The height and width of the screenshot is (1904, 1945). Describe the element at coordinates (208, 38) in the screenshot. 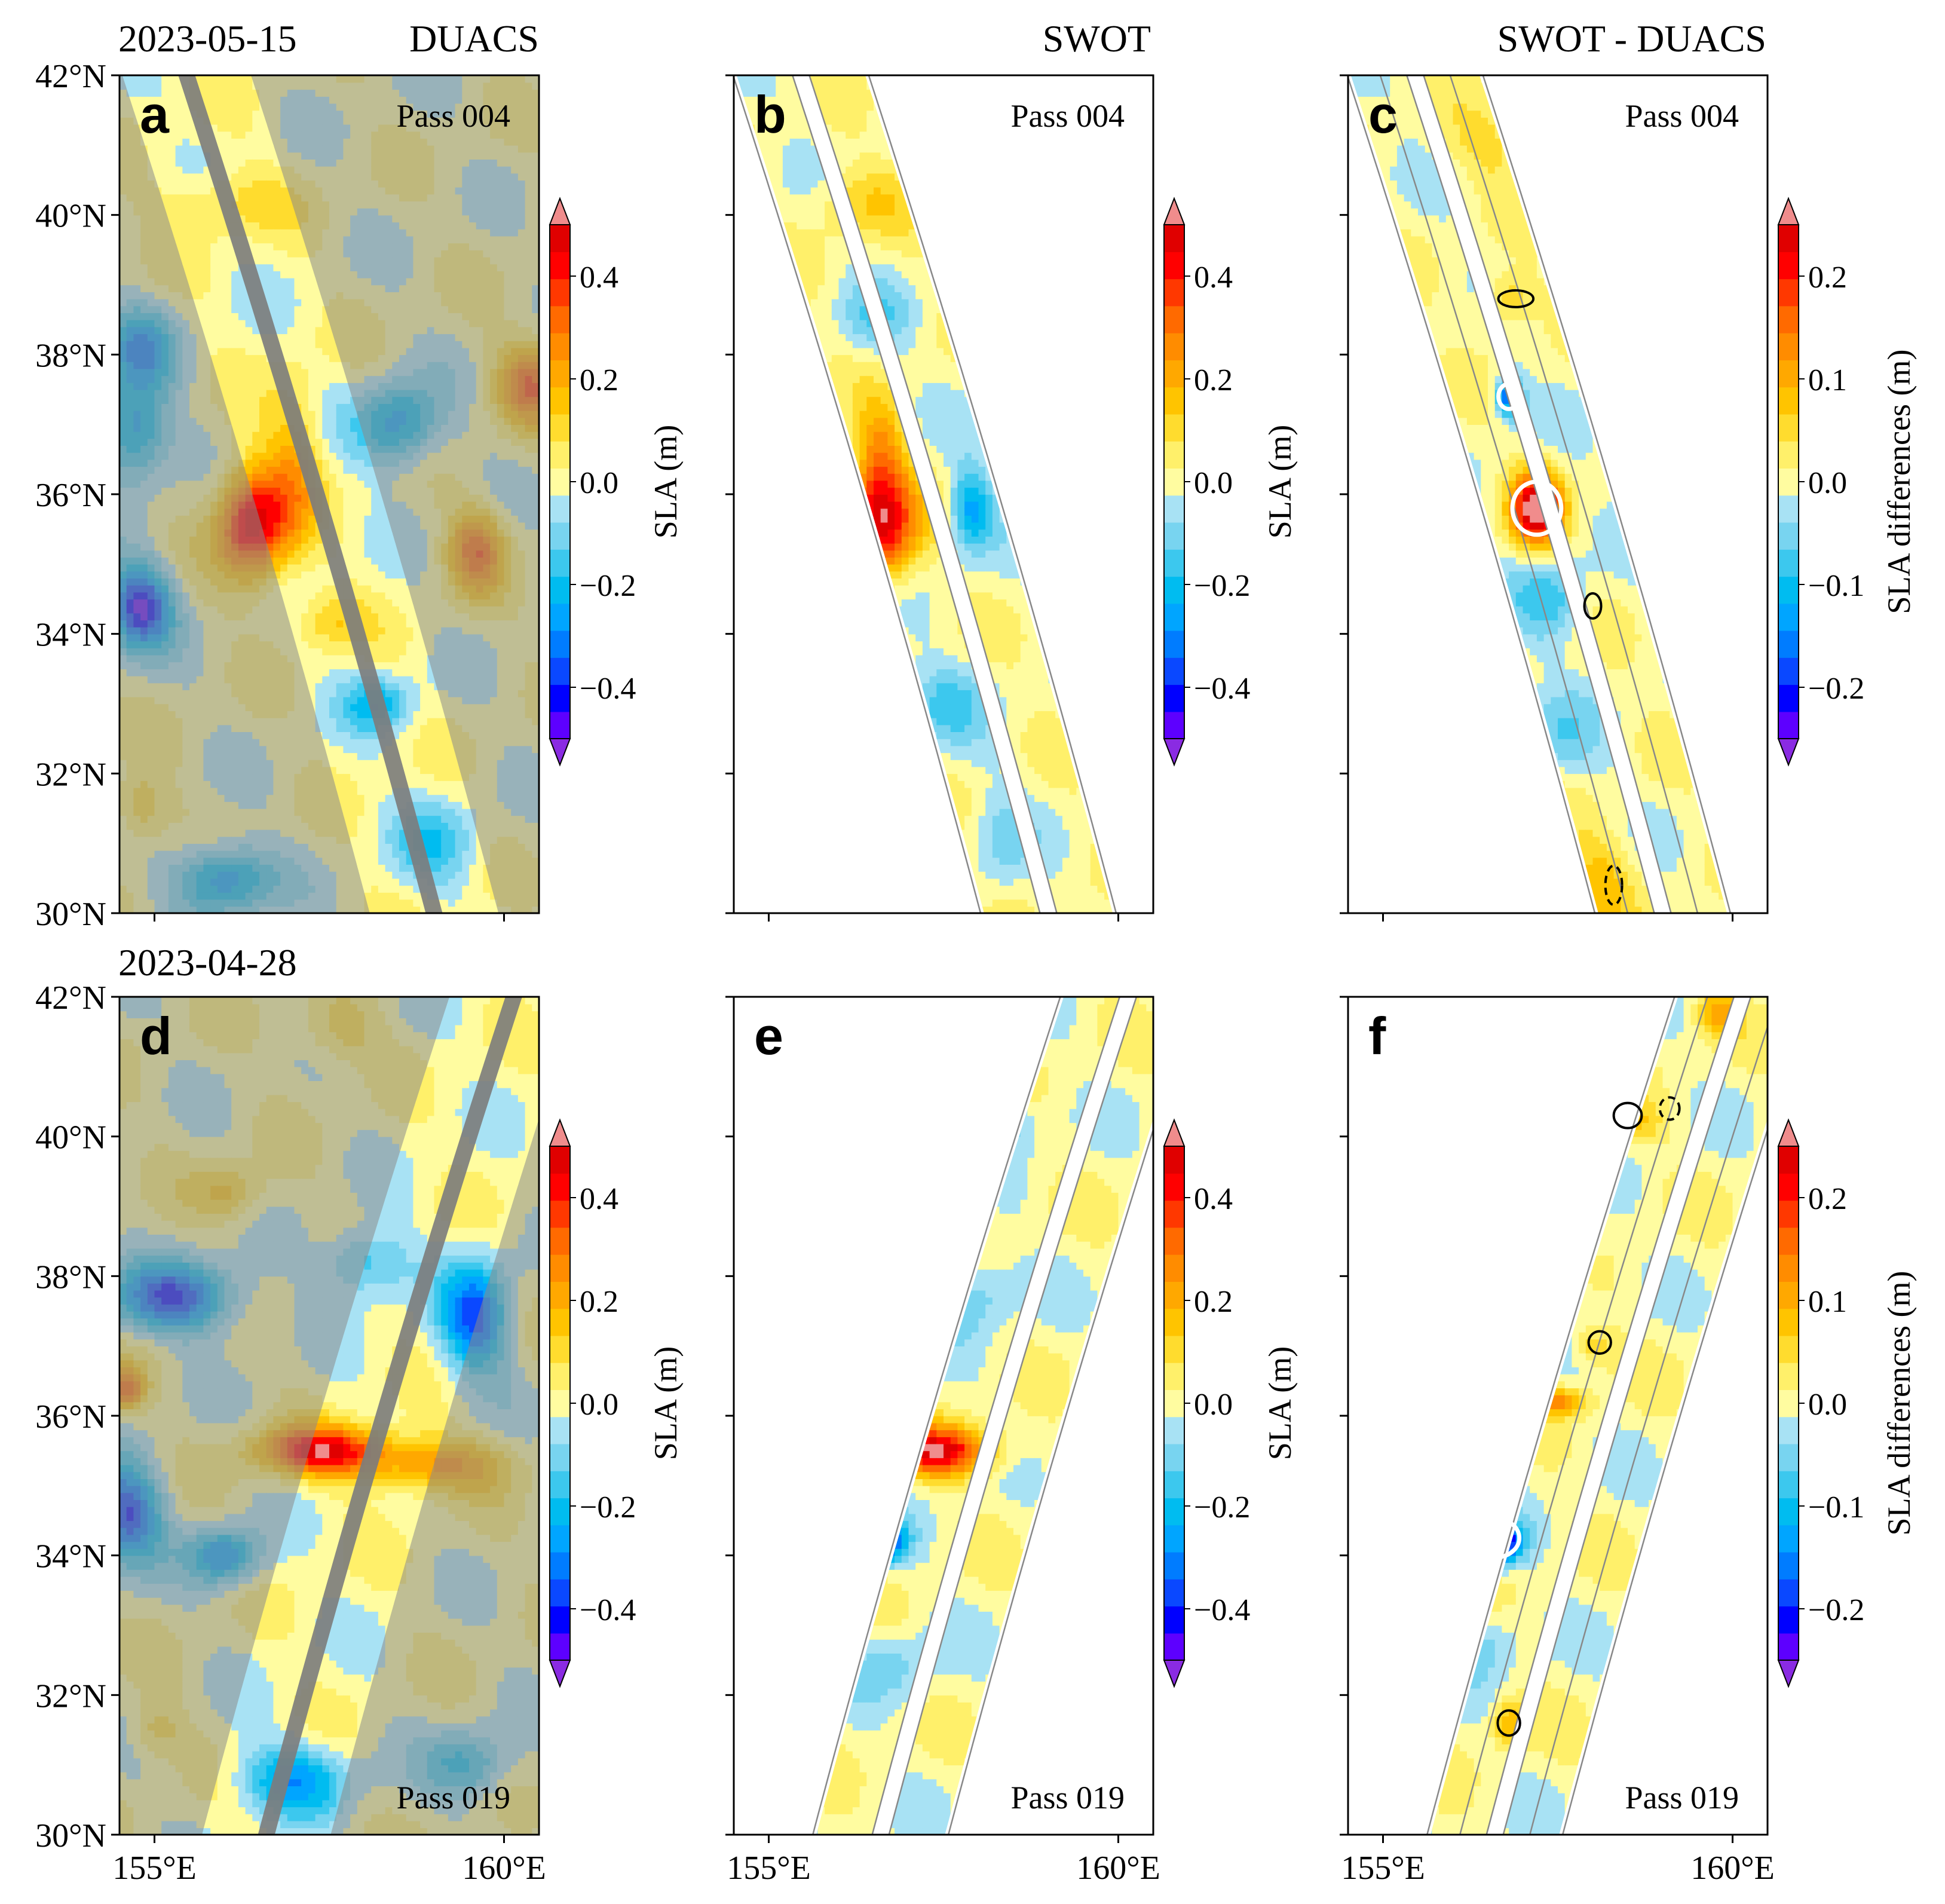

I see `row-date-top: 2023-05-15` at that location.